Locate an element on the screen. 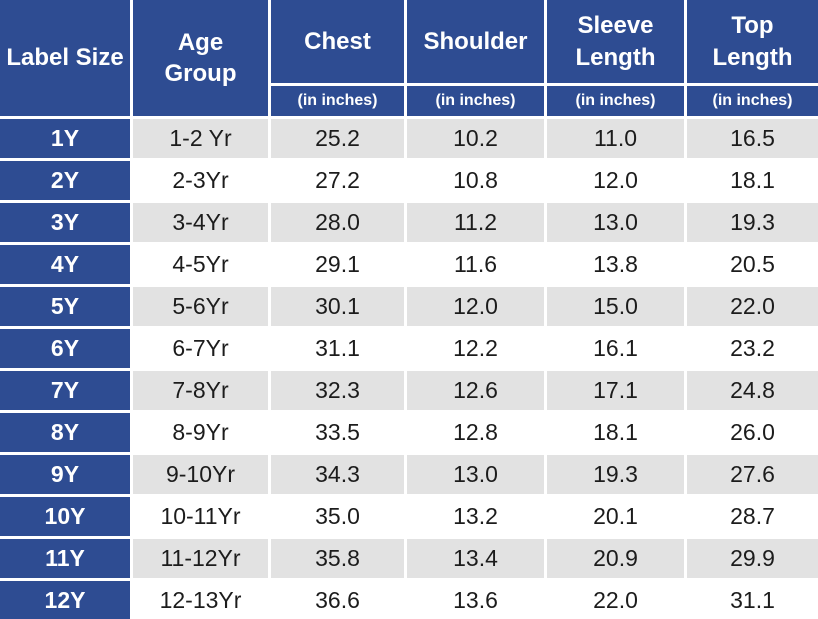 The image size is (818, 619). data-cell: 20.5 is located at coordinates (752, 266).